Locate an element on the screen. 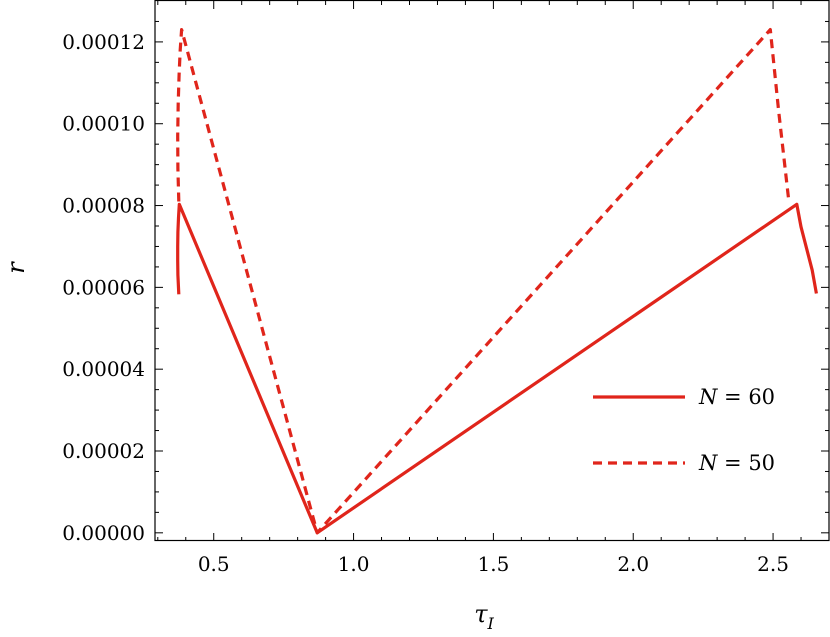 This screenshot has height=637, width=830. legend-eq: = 50 is located at coordinates (746, 463).